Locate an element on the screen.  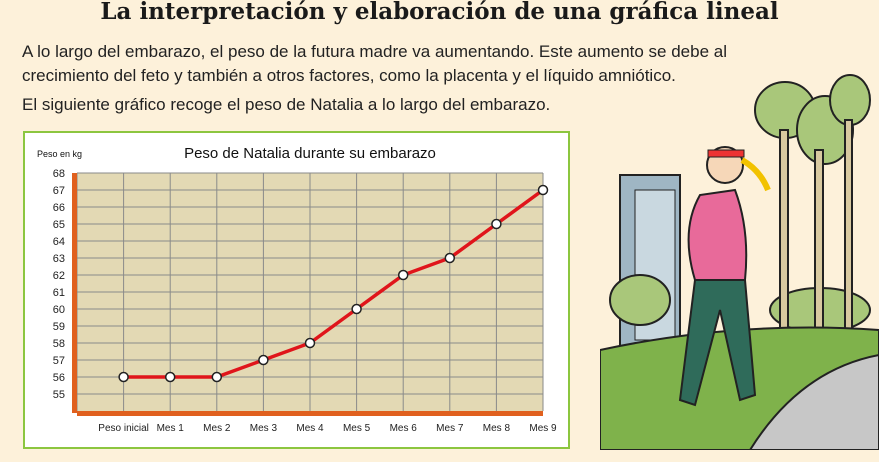
y-tick-label: 60 is located at coordinates (59, 310).